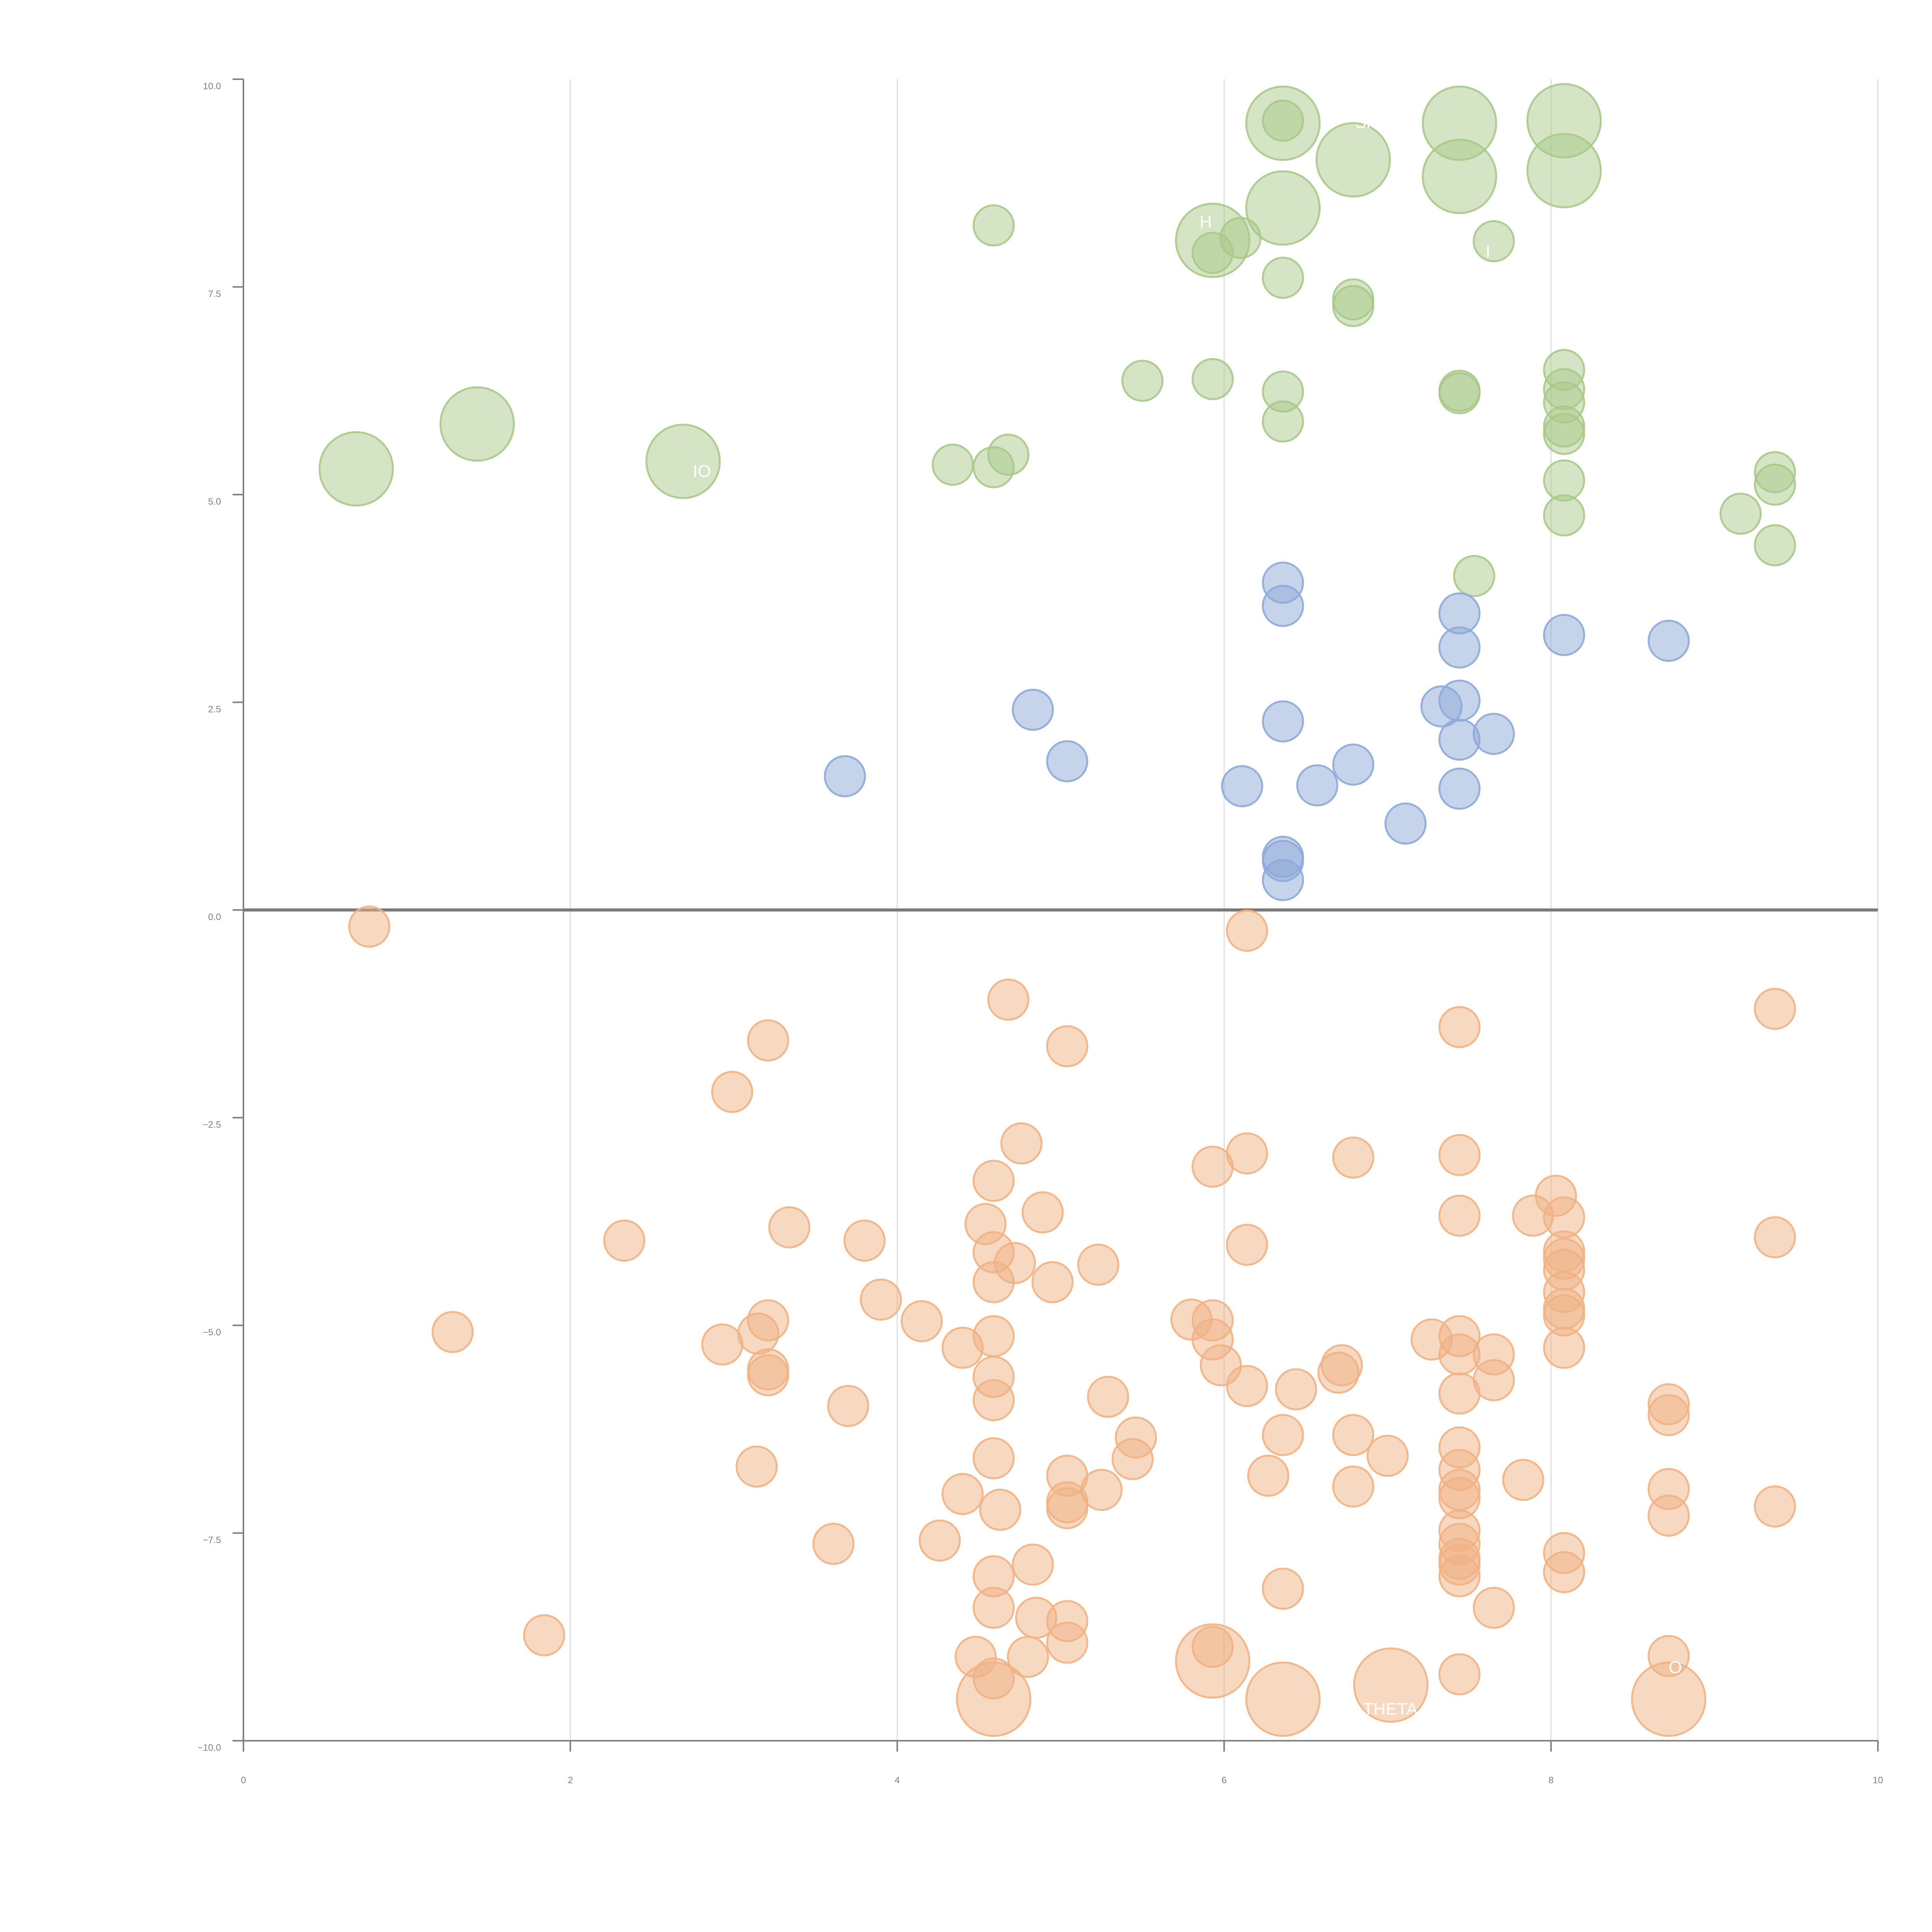 This screenshot has width=1932, height=1932. Describe the element at coordinates (214, 502) in the screenshot. I see `y-tick-label: 5.0` at that location.